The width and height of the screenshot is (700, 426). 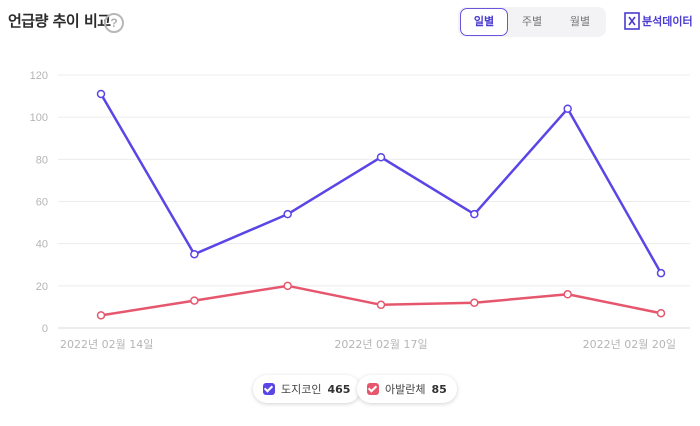 I want to click on legend-item-dogecoin: 도지코인 465, so click(x=307, y=389).